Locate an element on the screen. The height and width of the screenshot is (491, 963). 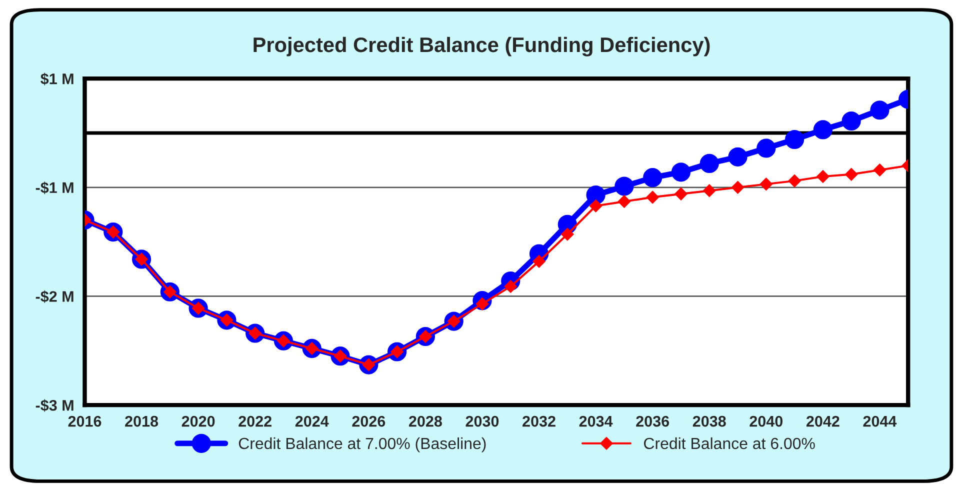
x-tick-label: 2024 is located at coordinates (312, 421).